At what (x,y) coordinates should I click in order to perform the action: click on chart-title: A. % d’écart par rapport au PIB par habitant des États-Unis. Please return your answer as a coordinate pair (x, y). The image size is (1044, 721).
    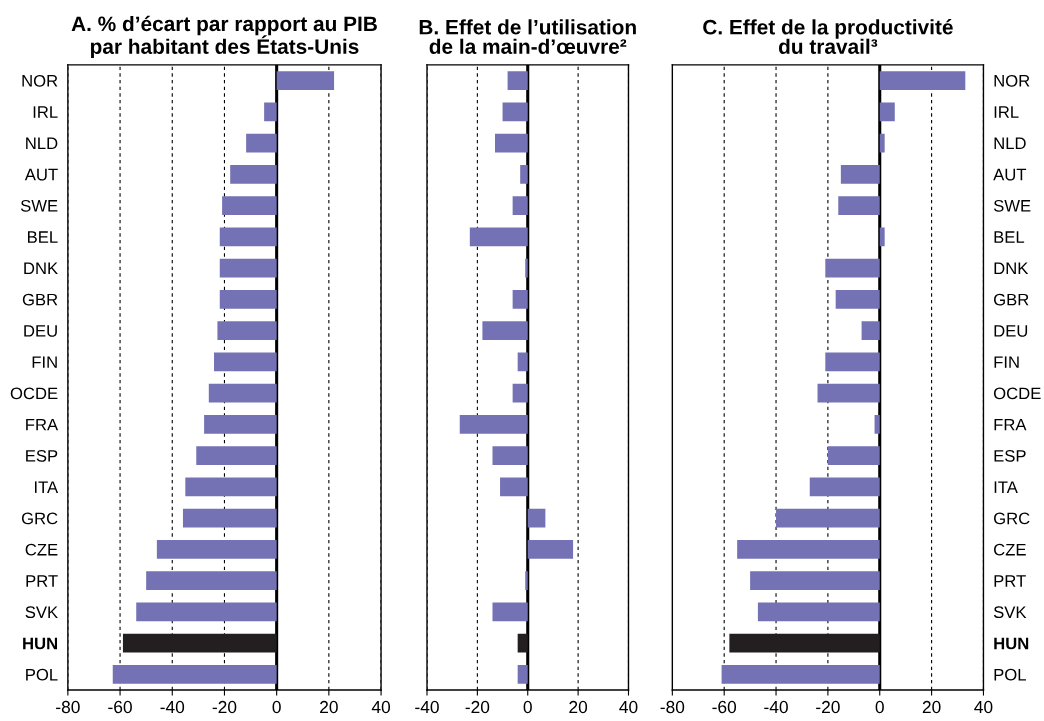
    Looking at the image, I should click on (224, 37).